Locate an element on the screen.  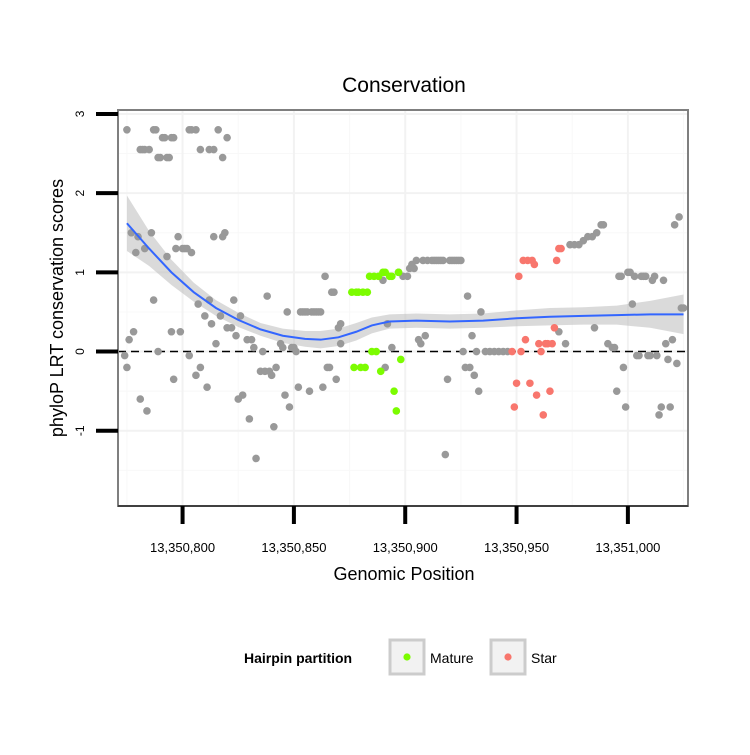
x-axis-label: Genomic Position is located at coordinates (403, 574).